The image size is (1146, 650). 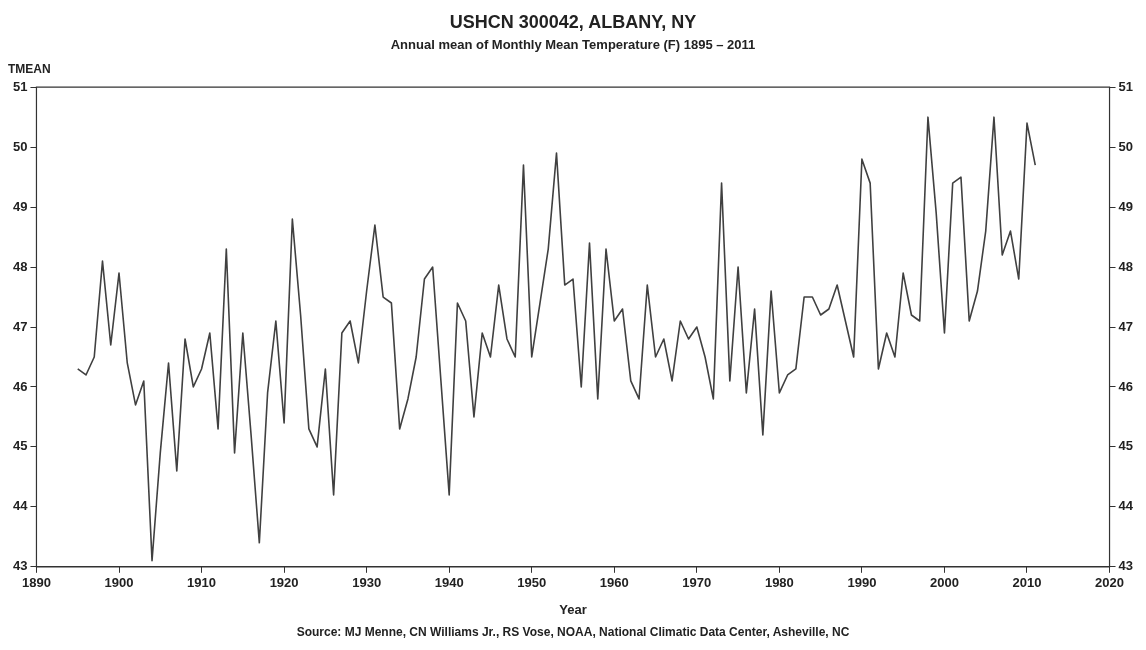 I want to click on x-axis-title: Year, so click(x=573, y=609).